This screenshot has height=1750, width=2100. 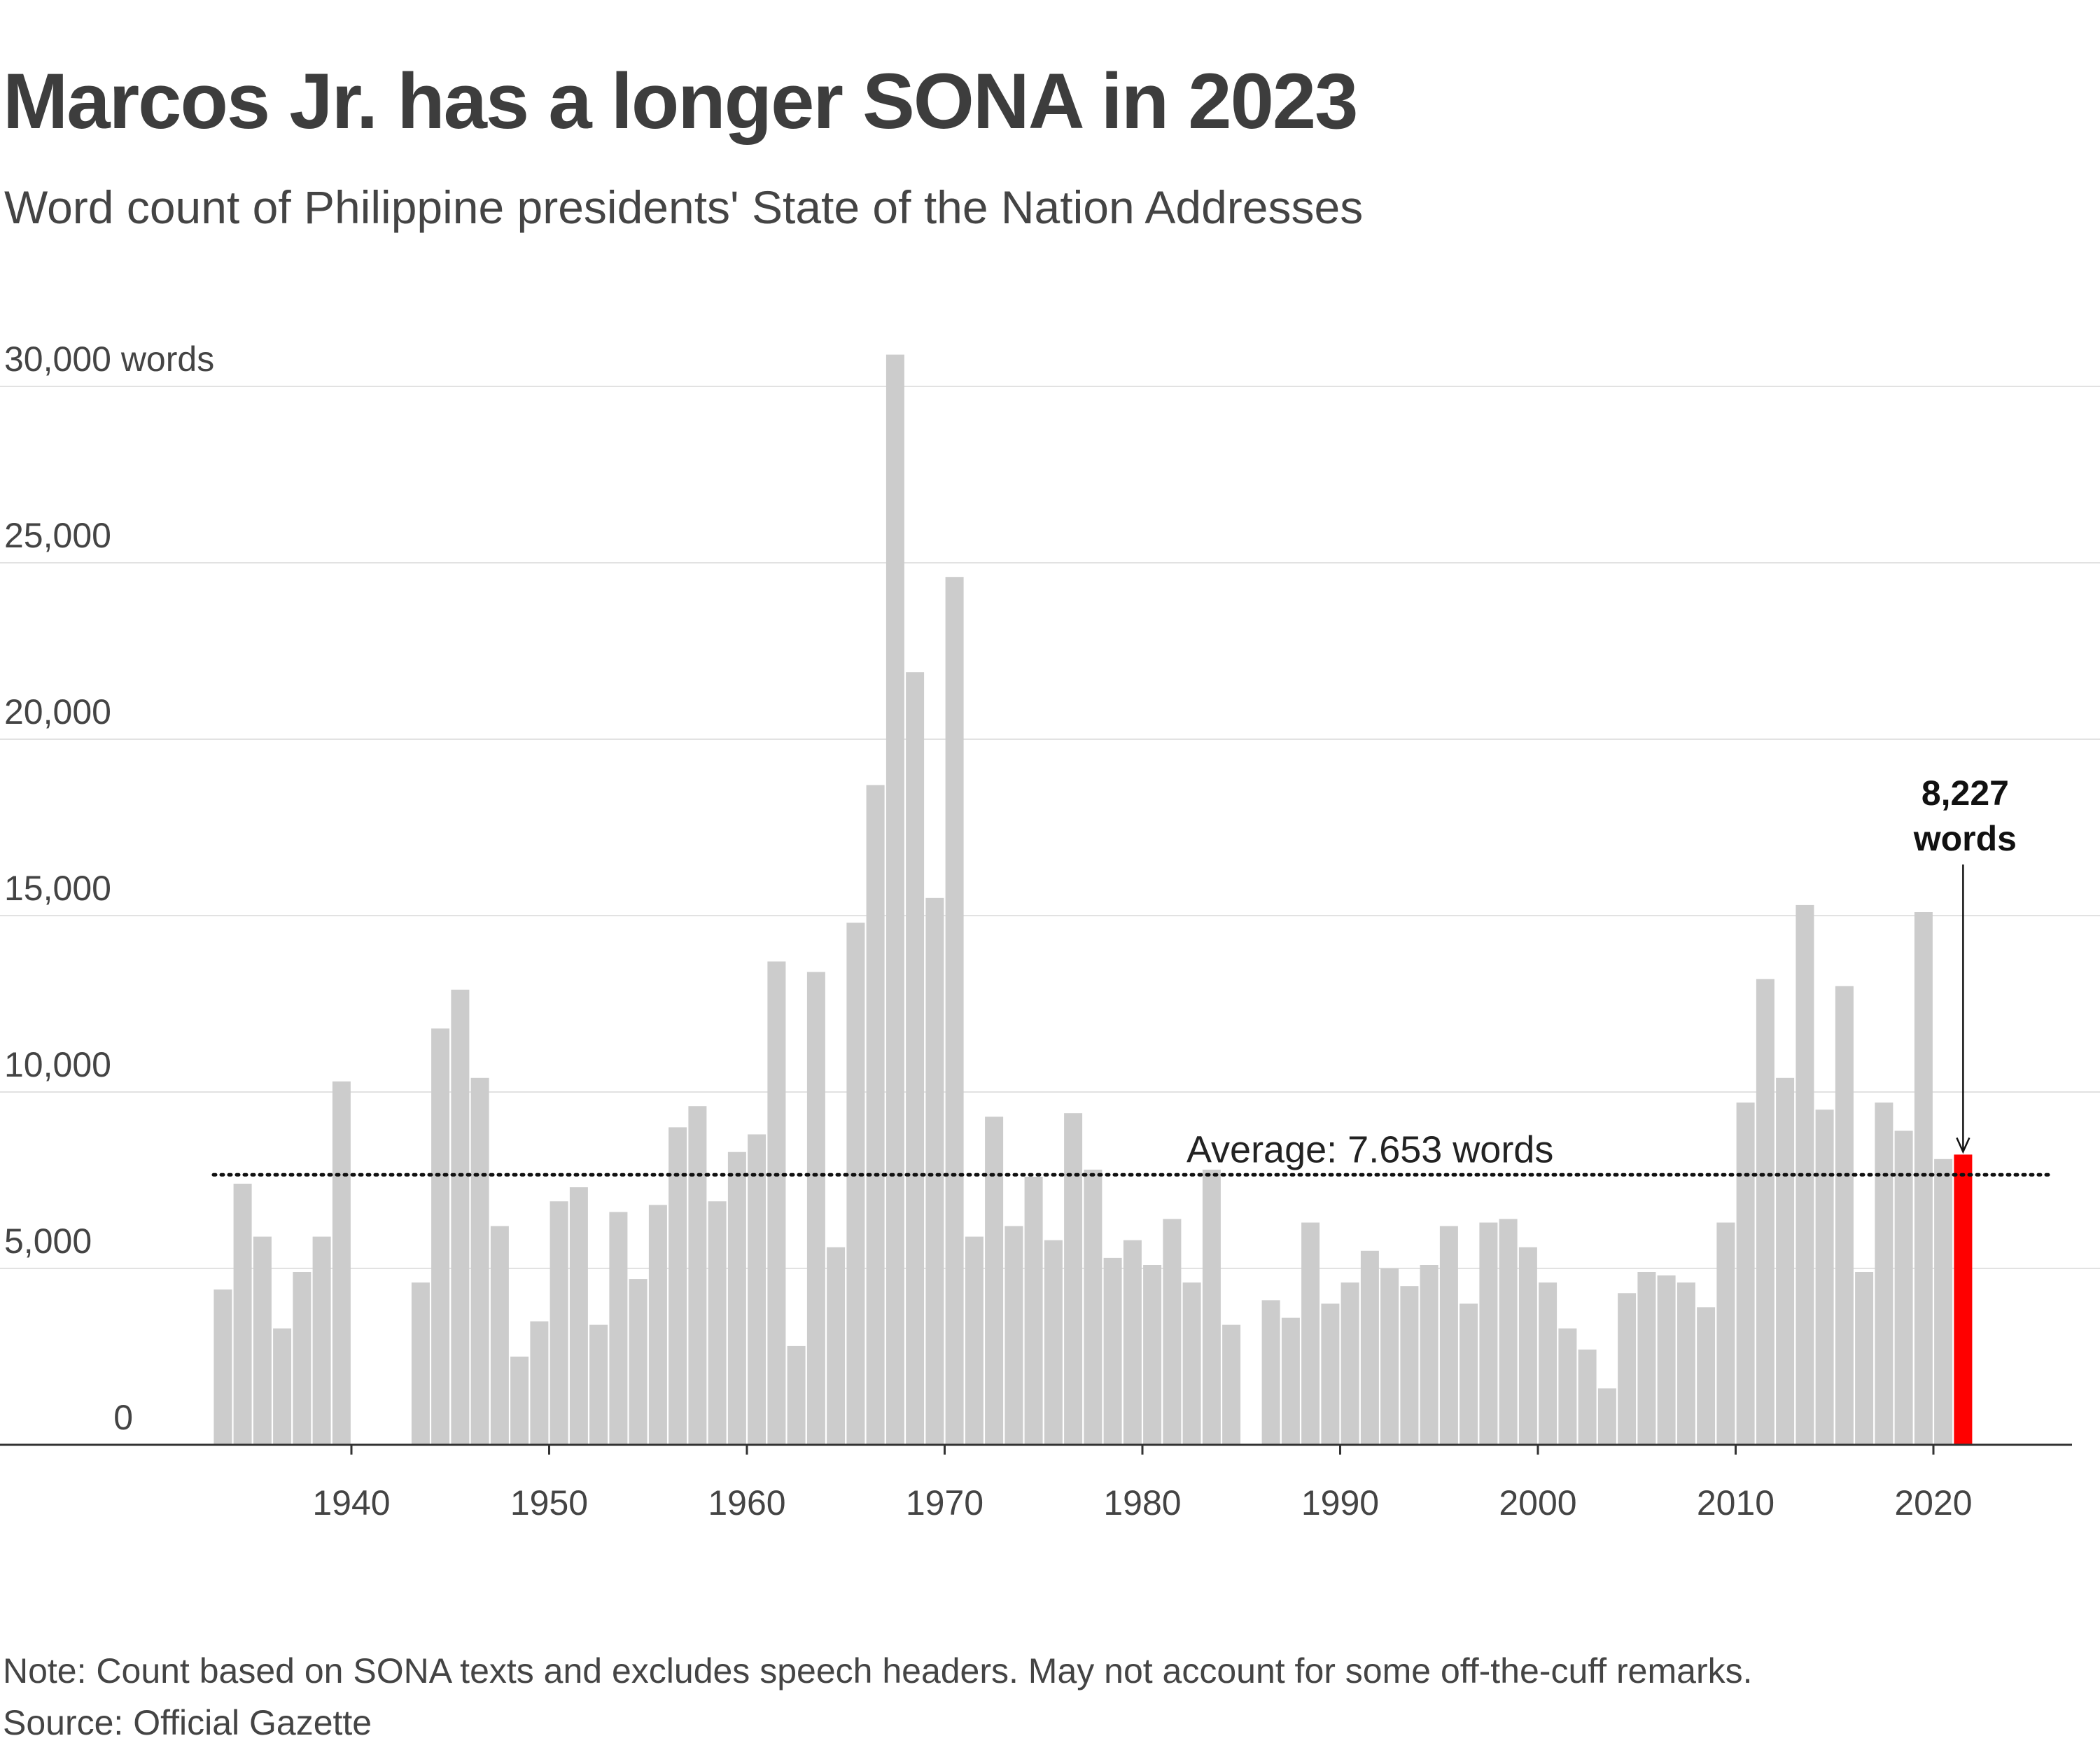 I want to click on x-tick-label: 1950, so click(x=549, y=1502).